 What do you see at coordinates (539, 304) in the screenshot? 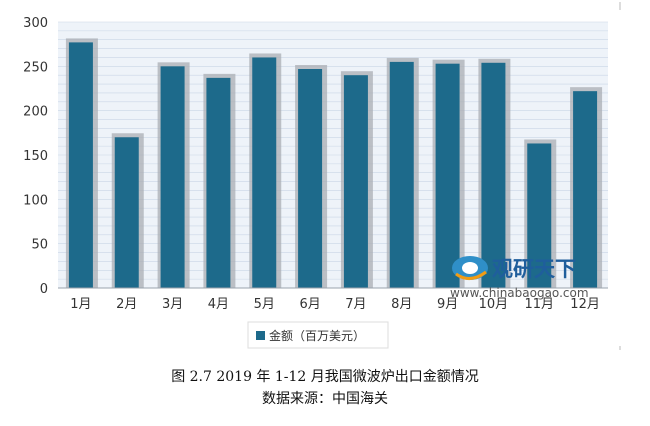
I see `x-tick-label: 11月` at bounding box center [539, 304].